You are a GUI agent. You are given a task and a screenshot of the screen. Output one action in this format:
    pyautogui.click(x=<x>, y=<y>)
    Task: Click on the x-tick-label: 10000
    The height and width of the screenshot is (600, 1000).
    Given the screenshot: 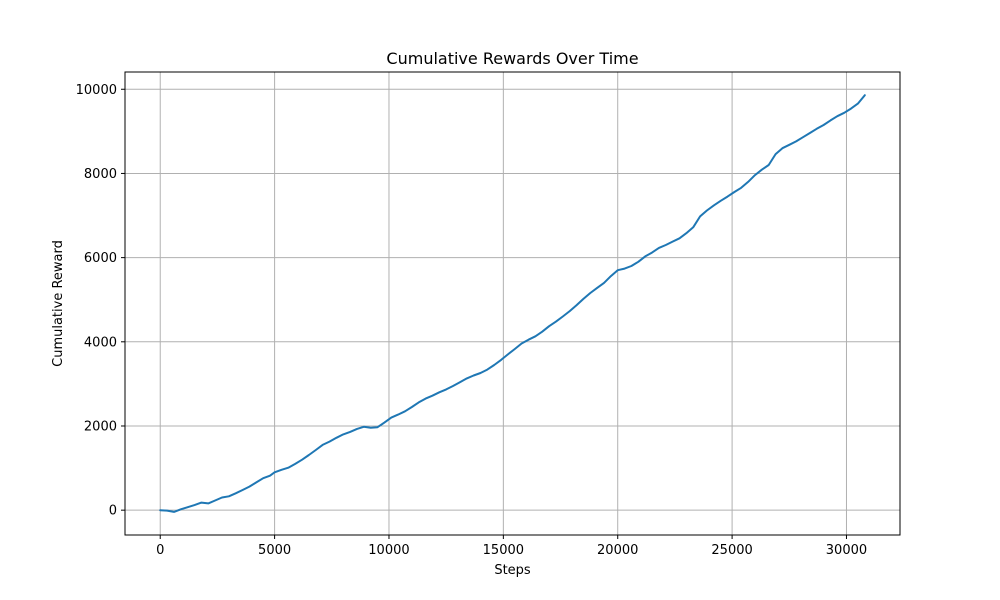 What is the action you would take?
    pyautogui.click(x=388, y=550)
    